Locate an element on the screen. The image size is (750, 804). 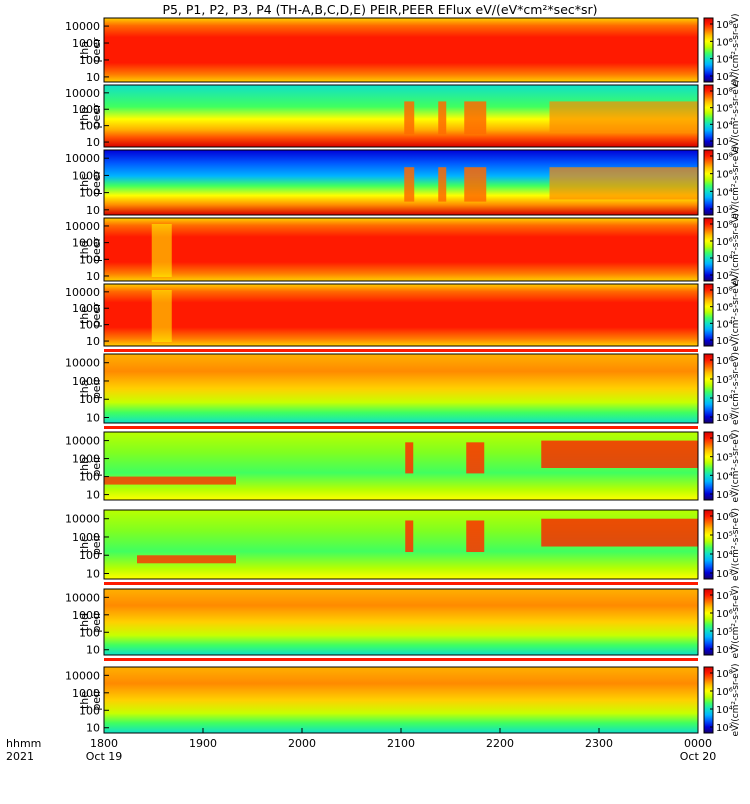
panel-ylabel: tha is located at coordinates (84, 50).